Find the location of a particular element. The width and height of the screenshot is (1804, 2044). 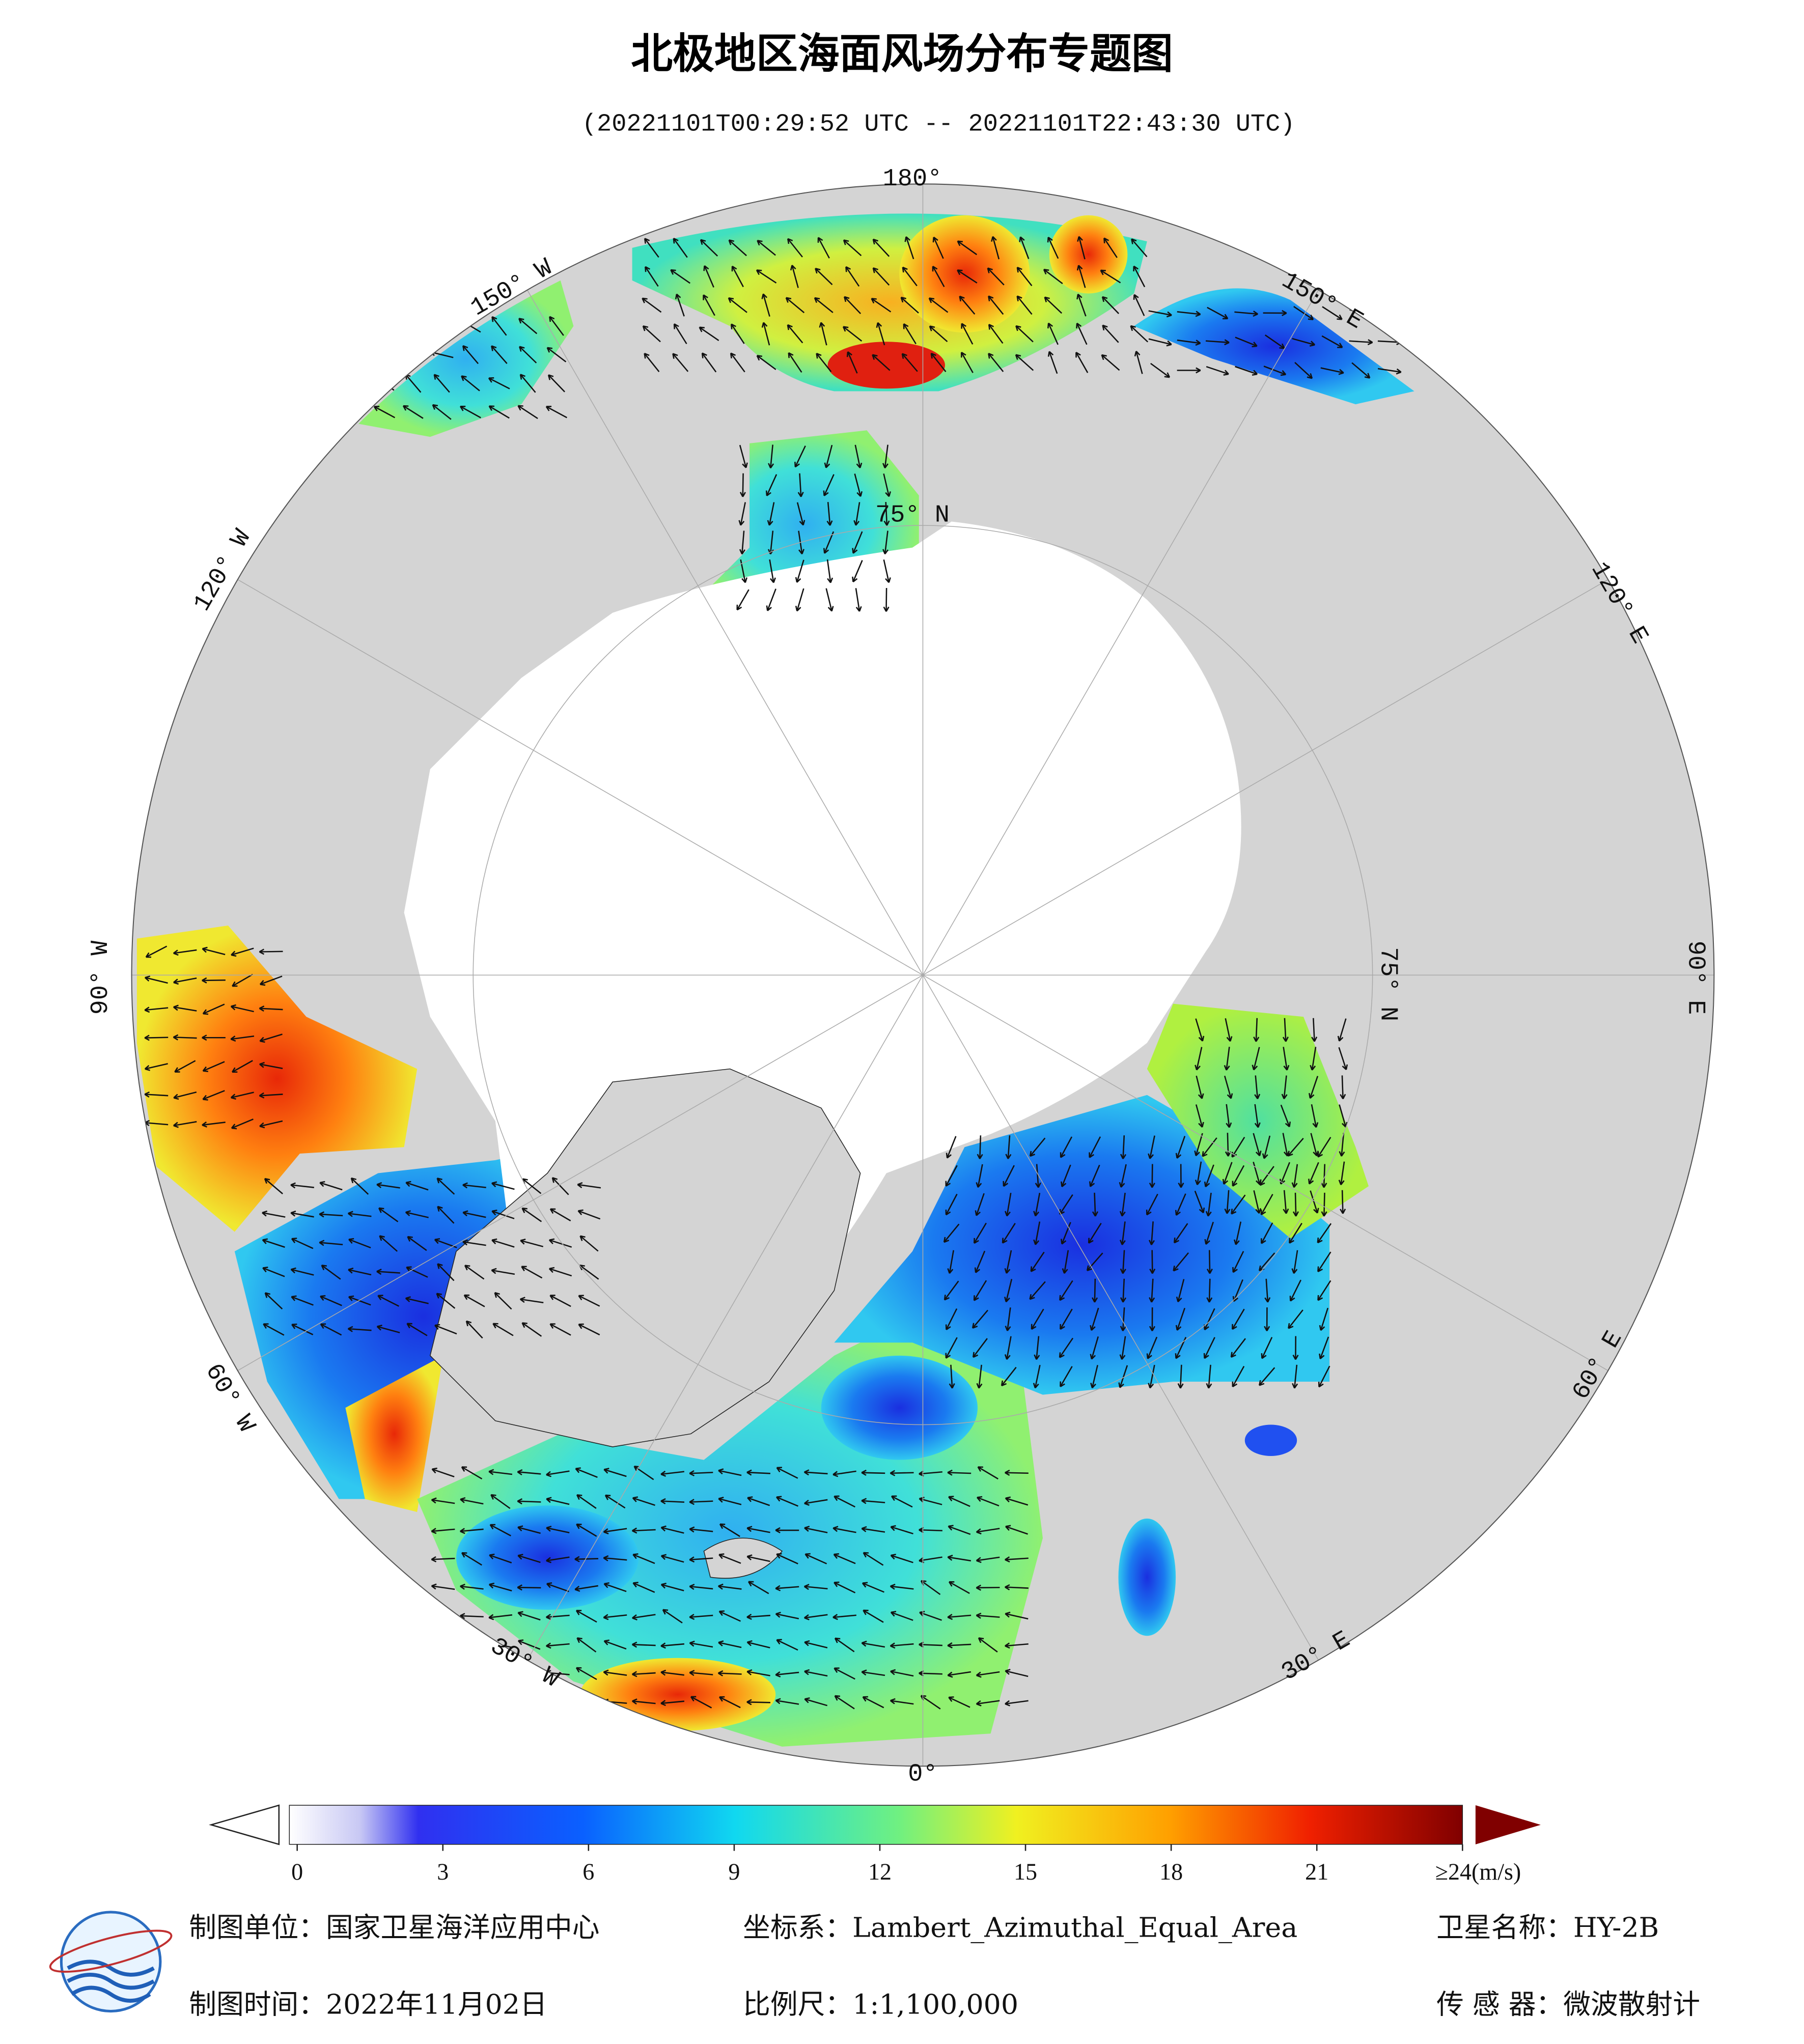

footer-agency: 制图单位：国家卫星海洋应用中心 is located at coordinates (394, 1928).